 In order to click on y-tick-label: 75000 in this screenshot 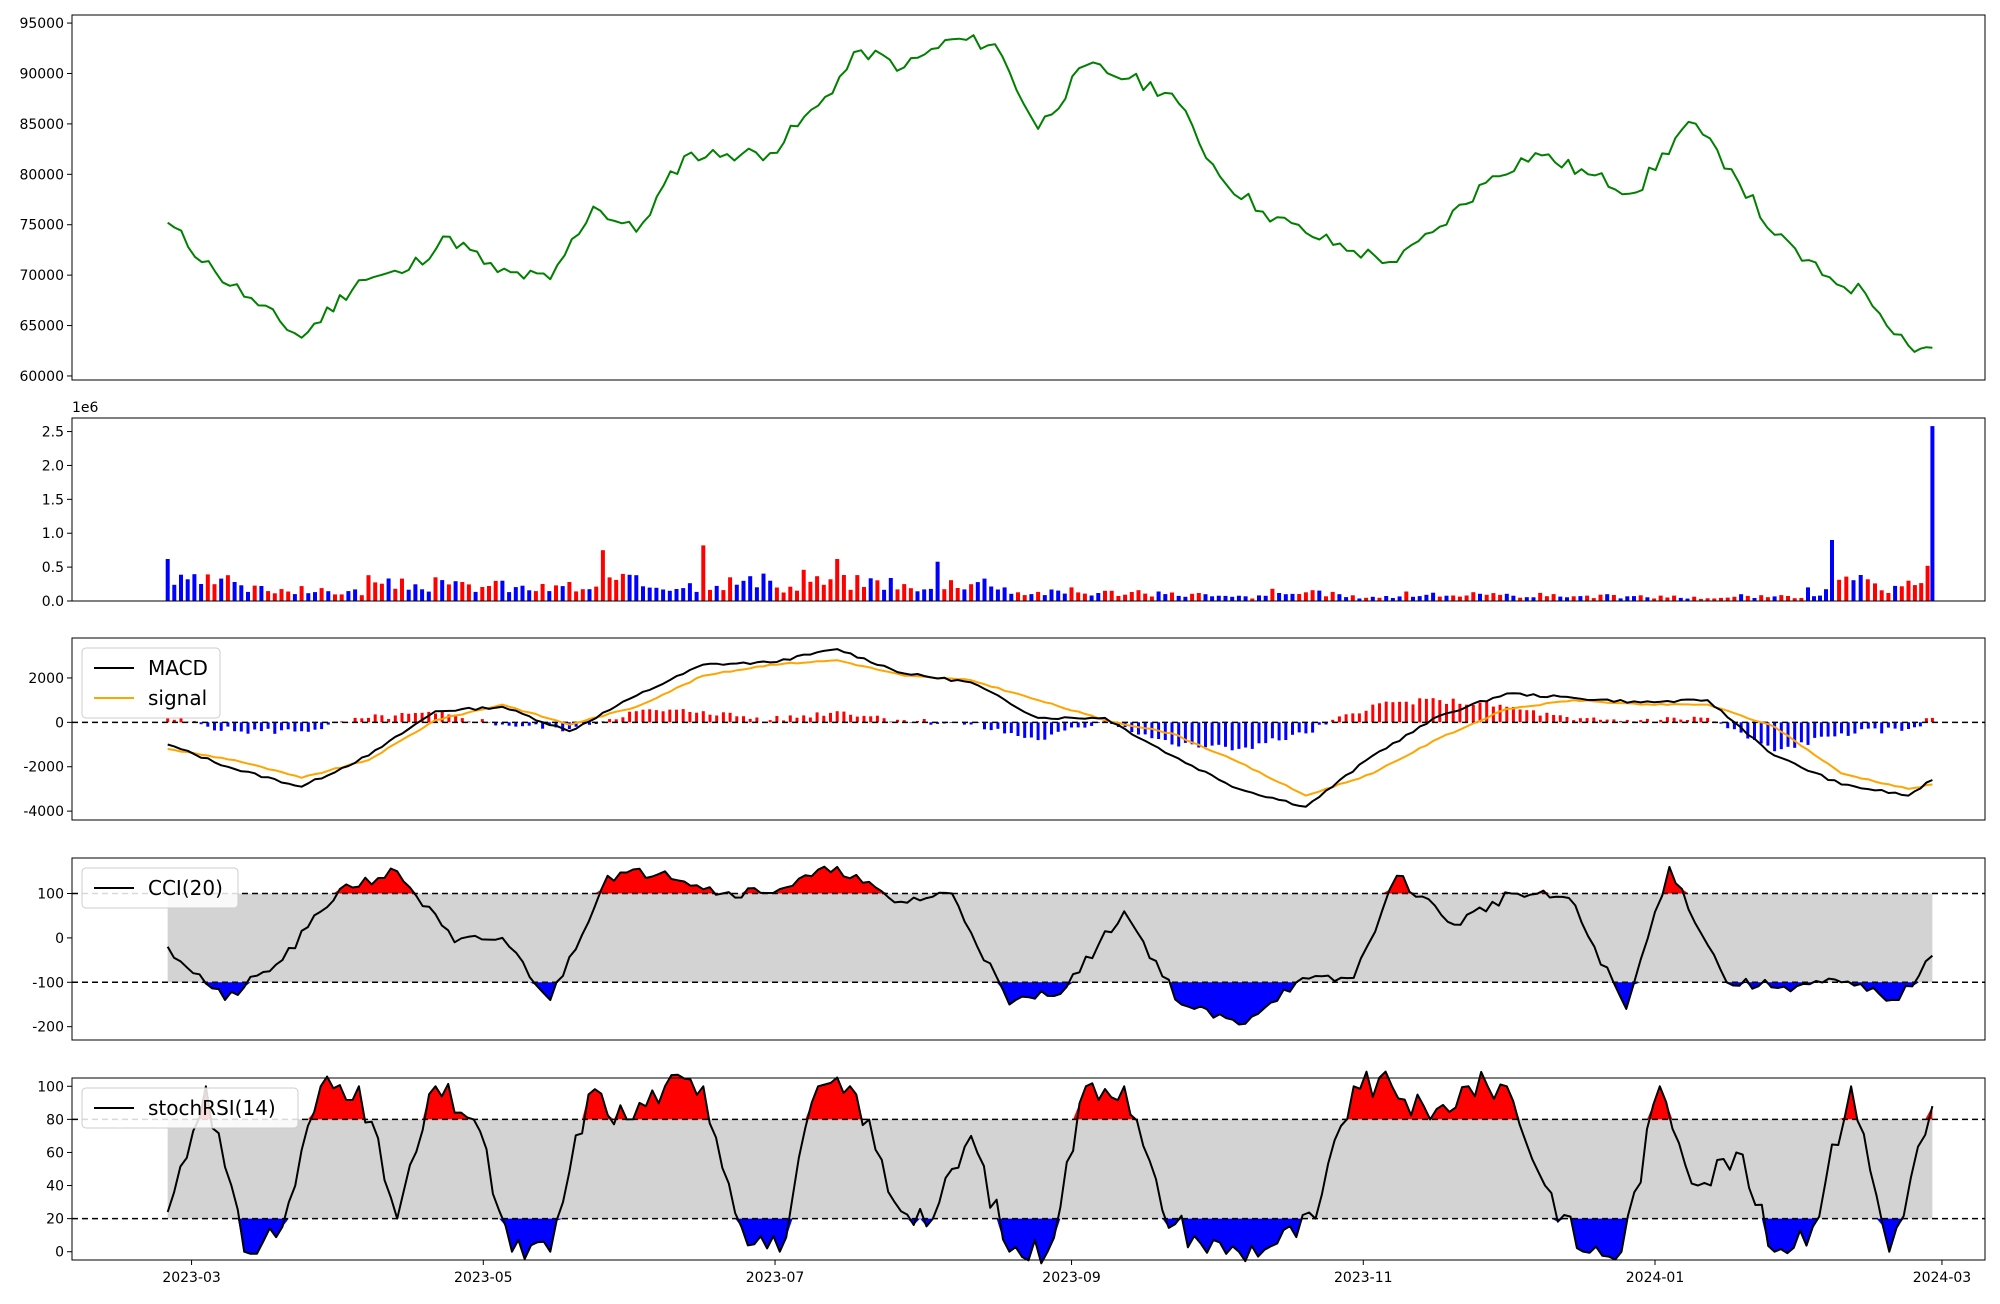, I will do `click(41, 226)`.